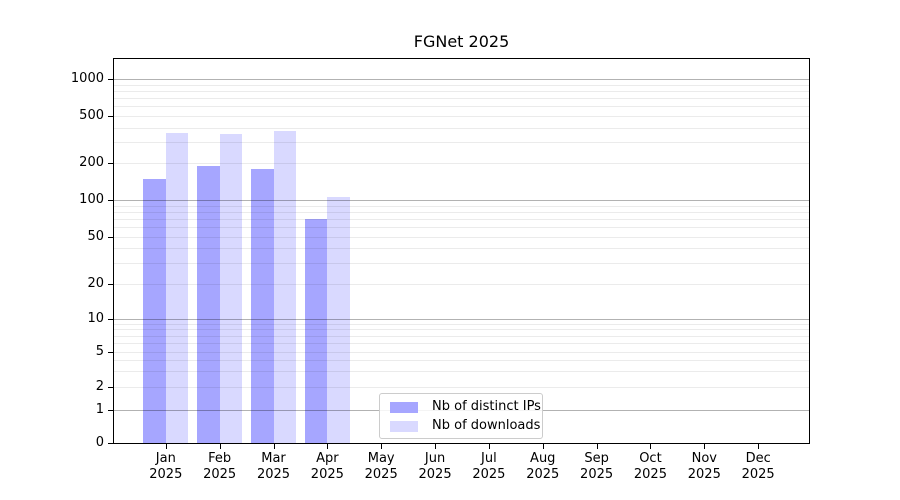 Image resolution: width=900 pixels, height=500 pixels. What do you see at coordinates (91, 115) in the screenshot?
I see `y-tick-label: 500` at bounding box center [91, 115].